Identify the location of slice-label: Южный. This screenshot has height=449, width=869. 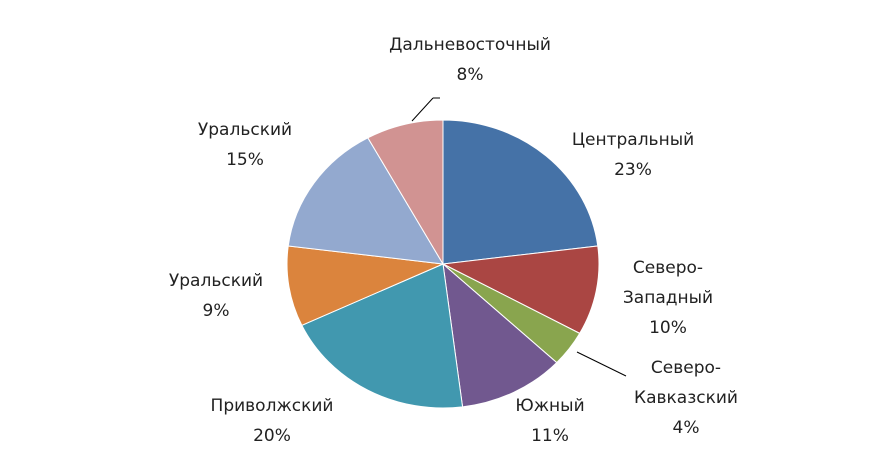
(549, 406).